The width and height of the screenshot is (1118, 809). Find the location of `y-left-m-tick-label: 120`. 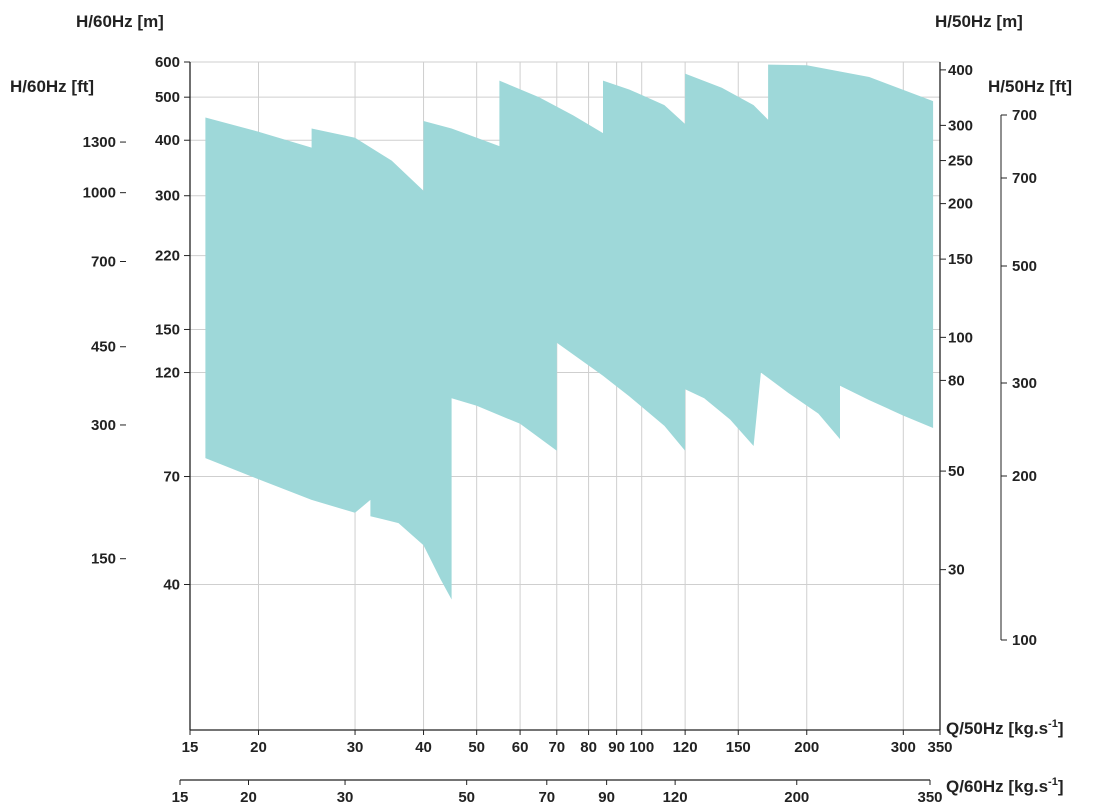

y-left-m-tick-label: 120 is located at coordinates (167, 373).